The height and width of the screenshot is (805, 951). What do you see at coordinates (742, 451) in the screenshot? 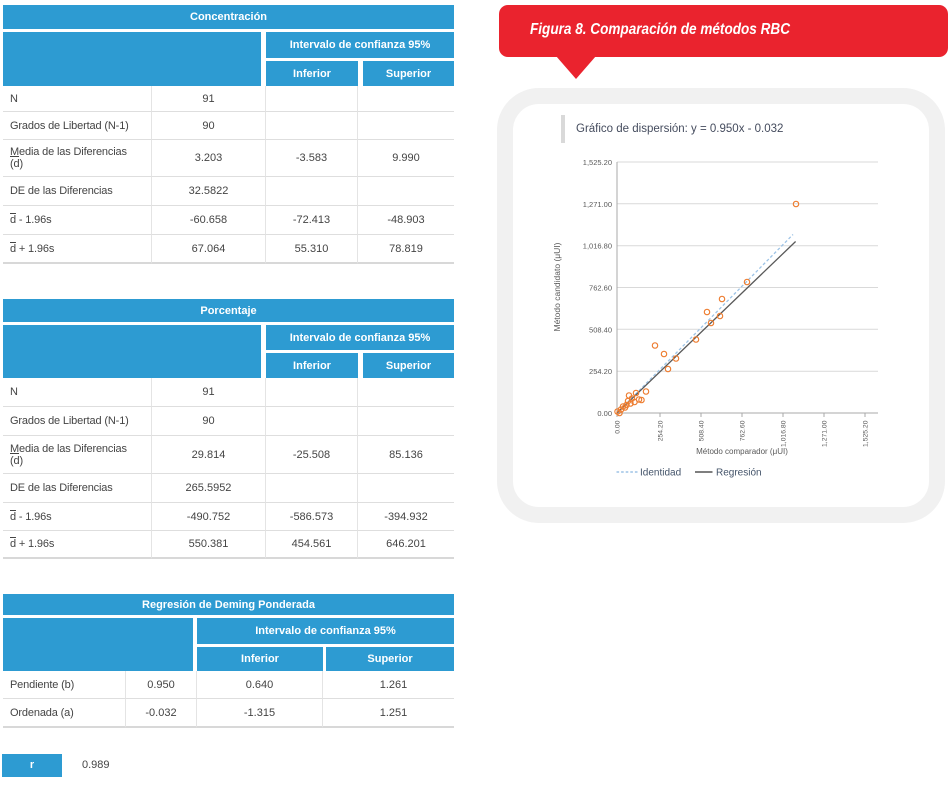
I see `svg-text: Método comparador (μUI)` at bounding box center [742, 451].